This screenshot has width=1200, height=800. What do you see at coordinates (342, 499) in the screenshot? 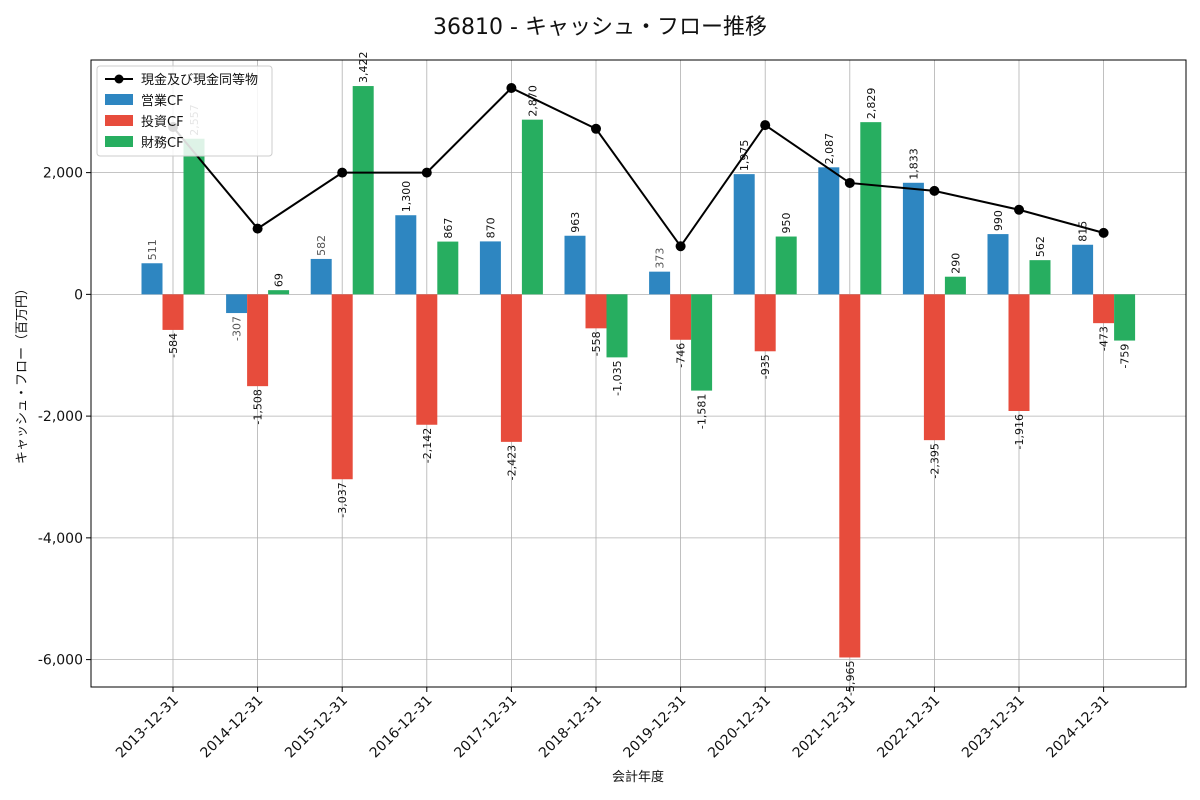
I see `bar-value-label: -3,037` at bounding box center [342, 499].